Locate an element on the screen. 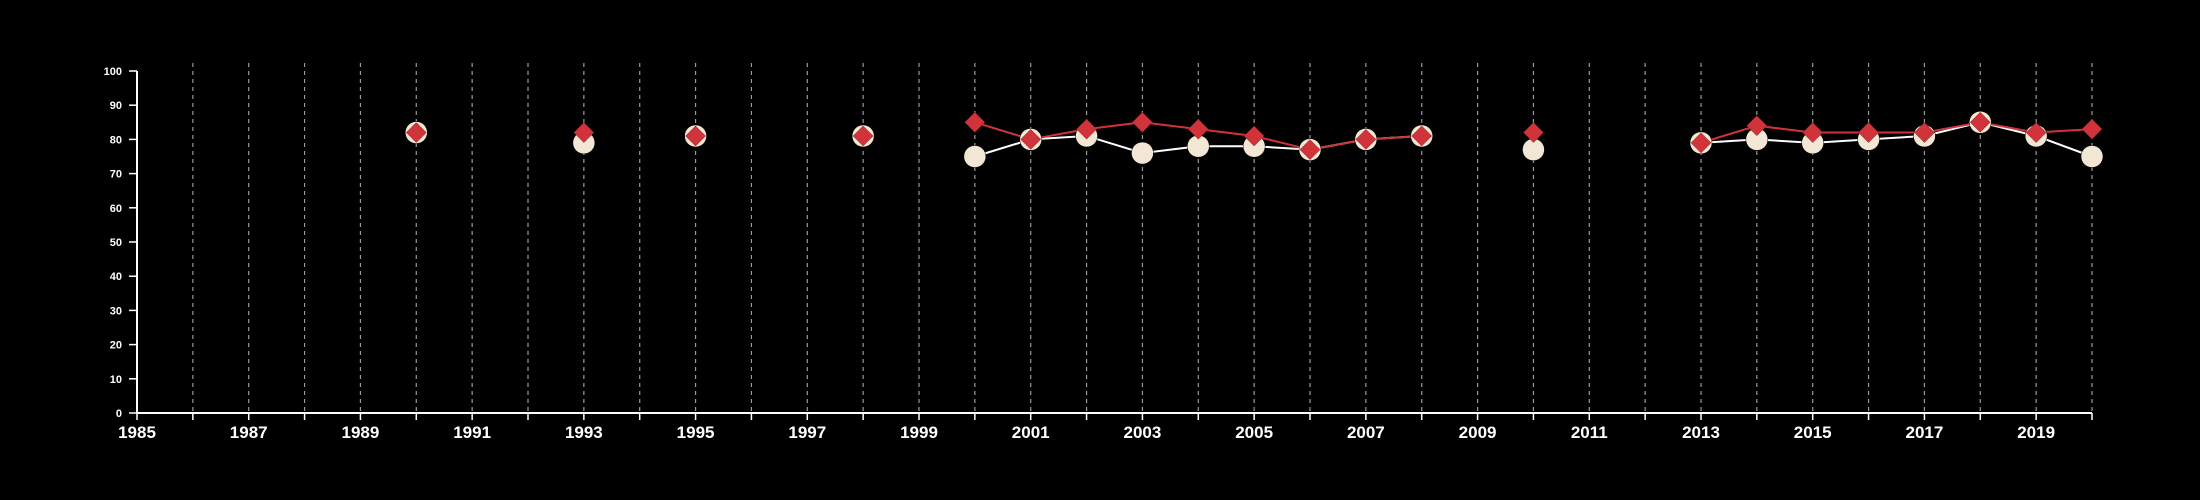 This screenshot has height=500, width=2200. x-tick-label: 2013 is located at coordinates (1701, 432).